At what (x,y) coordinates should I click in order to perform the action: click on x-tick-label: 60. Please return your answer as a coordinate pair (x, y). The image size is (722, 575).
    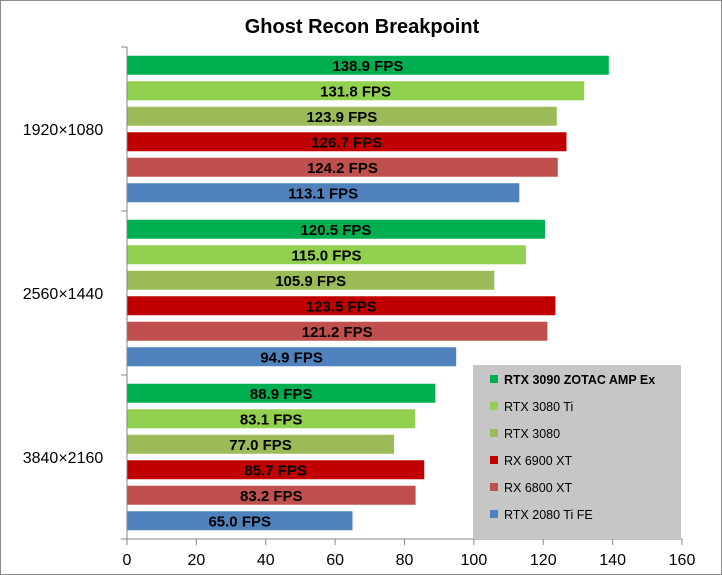
    Looking at the image, I should click on (335, 560).